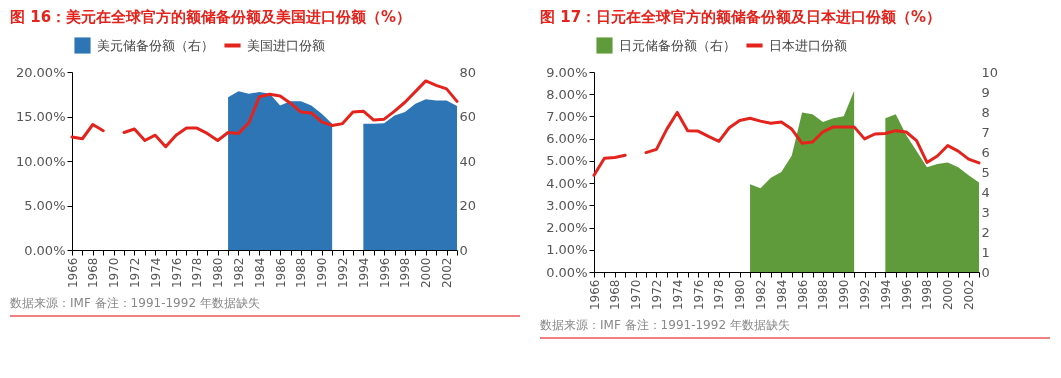 The image size is (1061, 378). Describe the element at coordinates (985, 92) in the screenshot. I see `y2-tick-label: 9` at that location.